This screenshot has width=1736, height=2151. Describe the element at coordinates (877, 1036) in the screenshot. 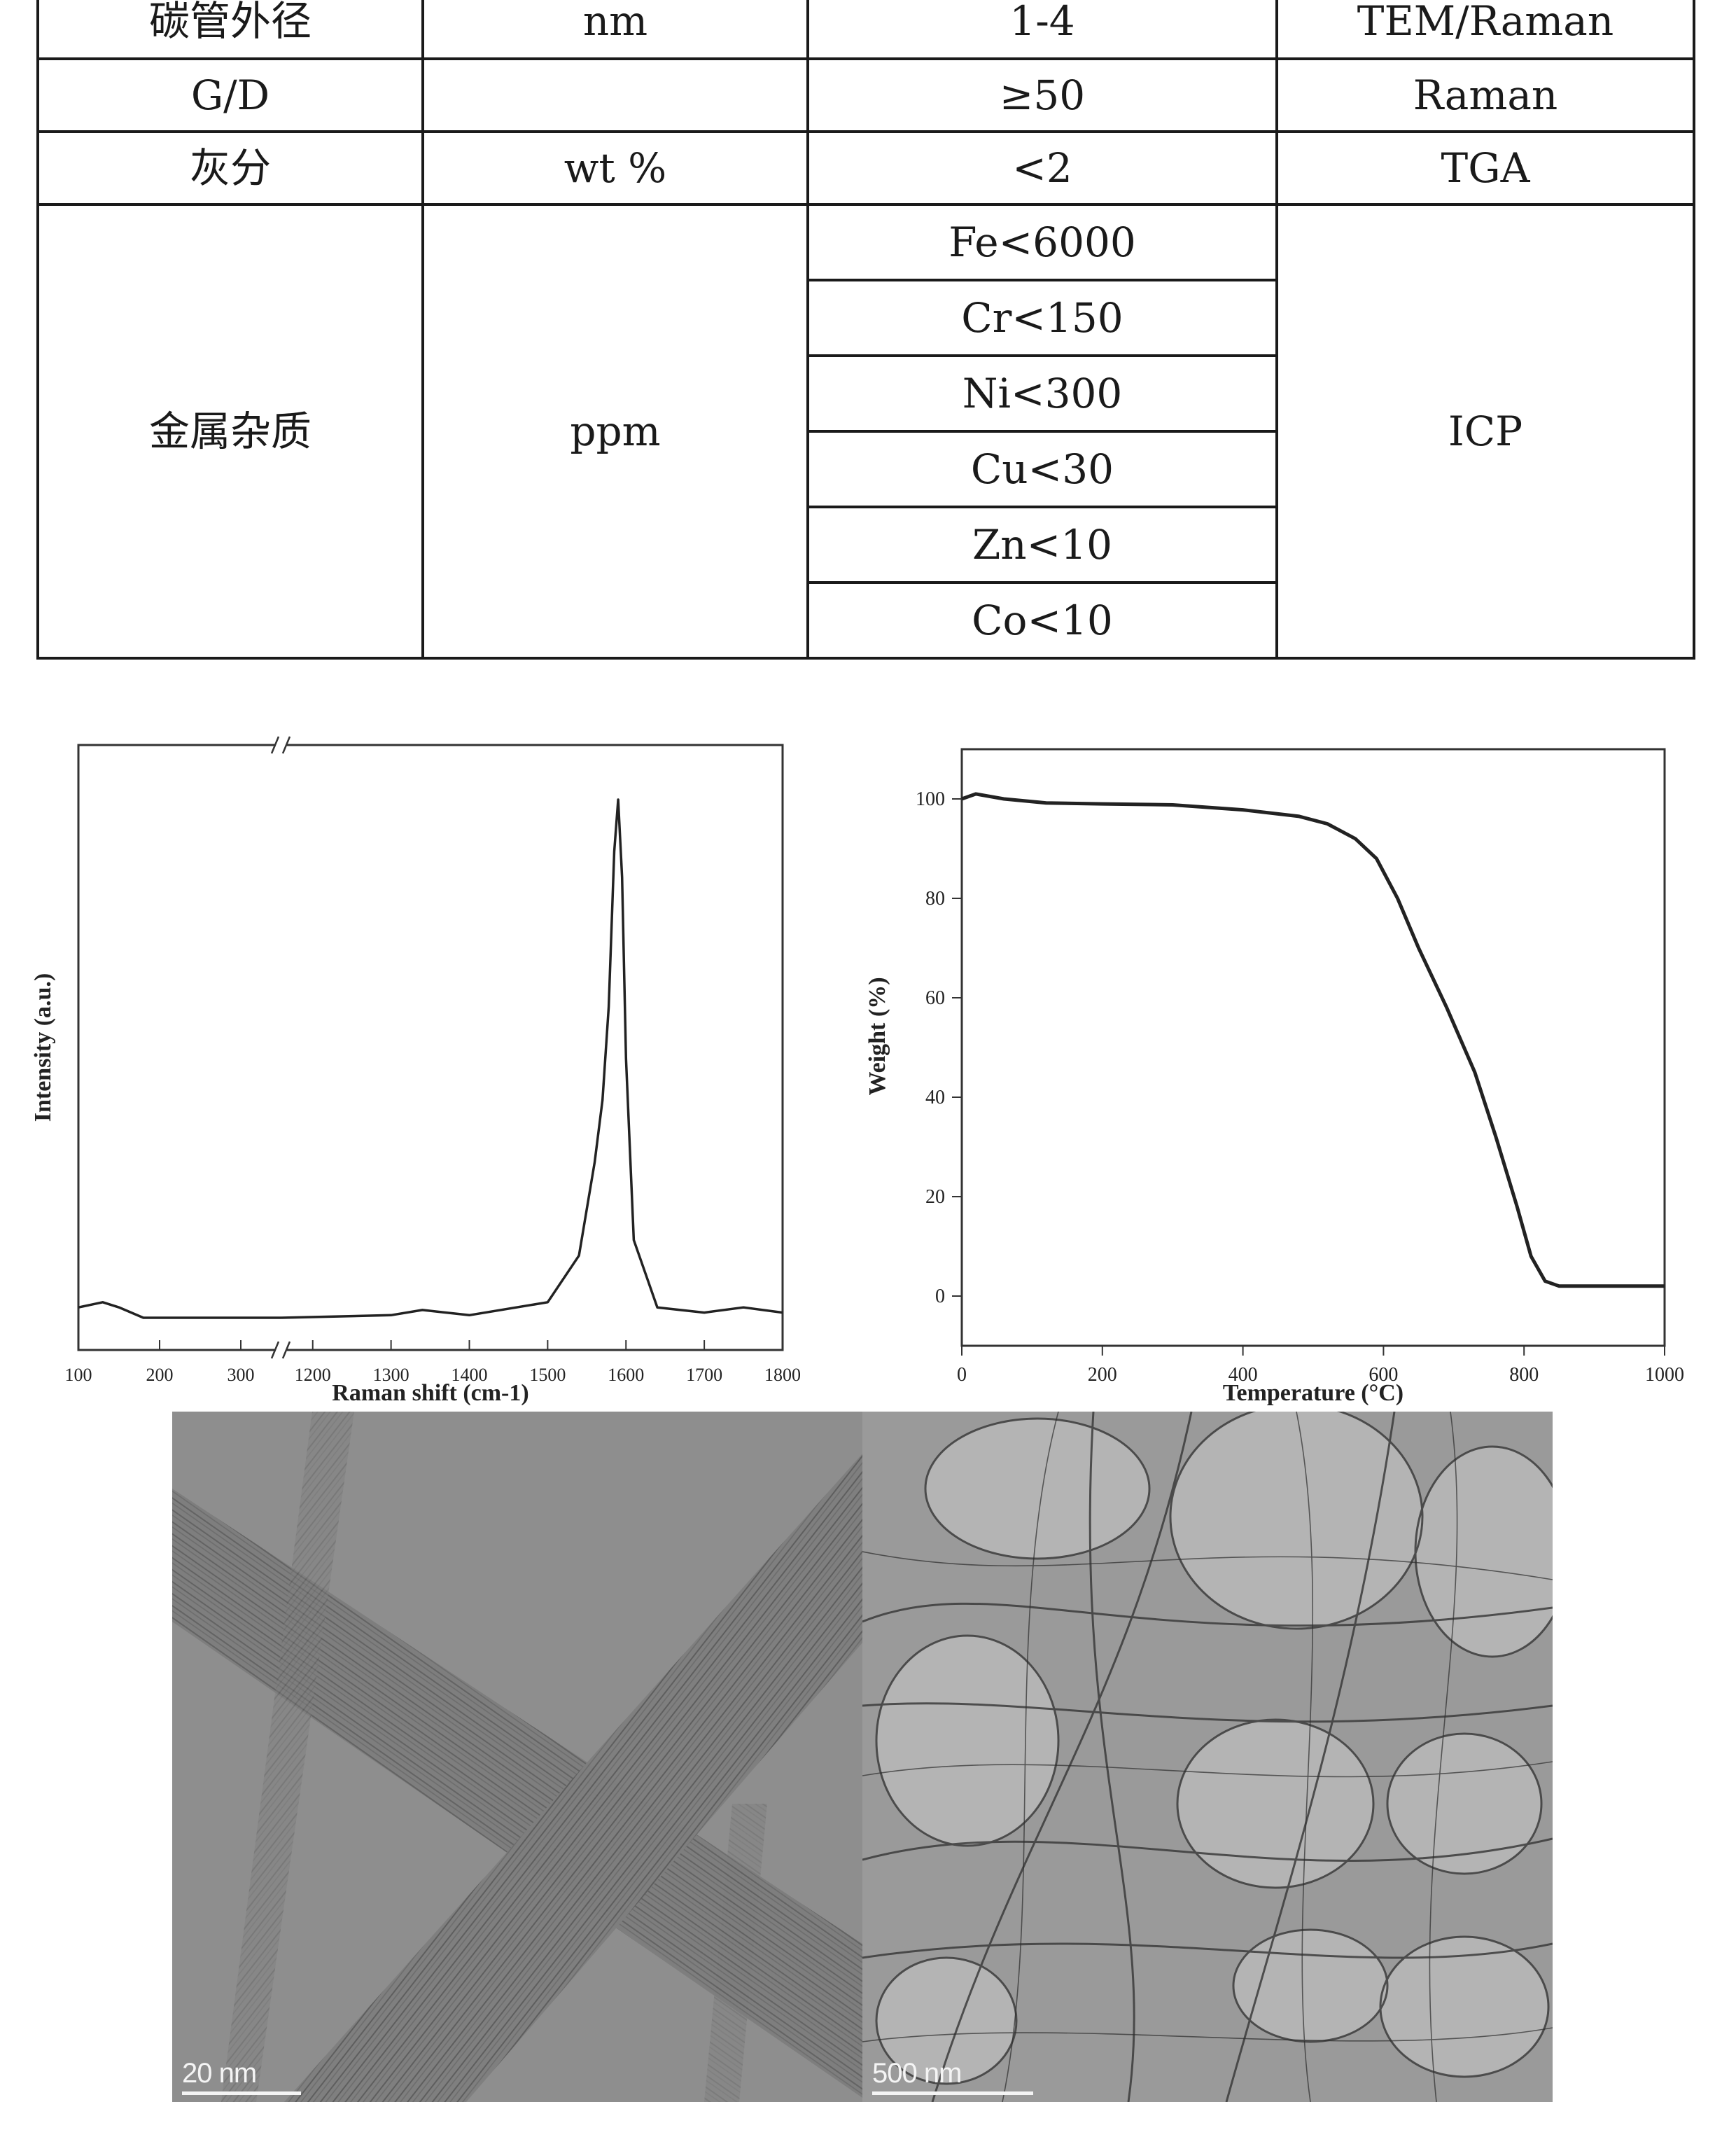

I see `tga-y-axis-label: Weight (%)` at that location.